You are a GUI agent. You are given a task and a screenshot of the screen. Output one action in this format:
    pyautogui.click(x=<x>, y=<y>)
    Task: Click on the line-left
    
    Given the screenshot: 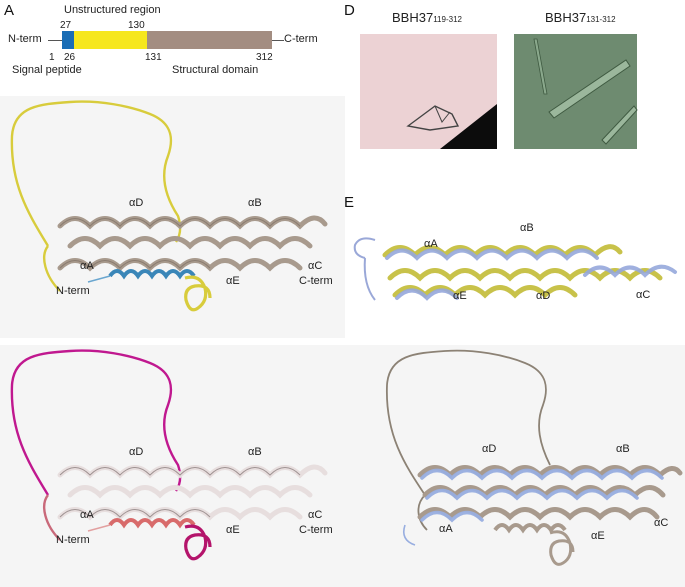 What is the action you would take?
    pyautogui.click(x=55, y=40)
    